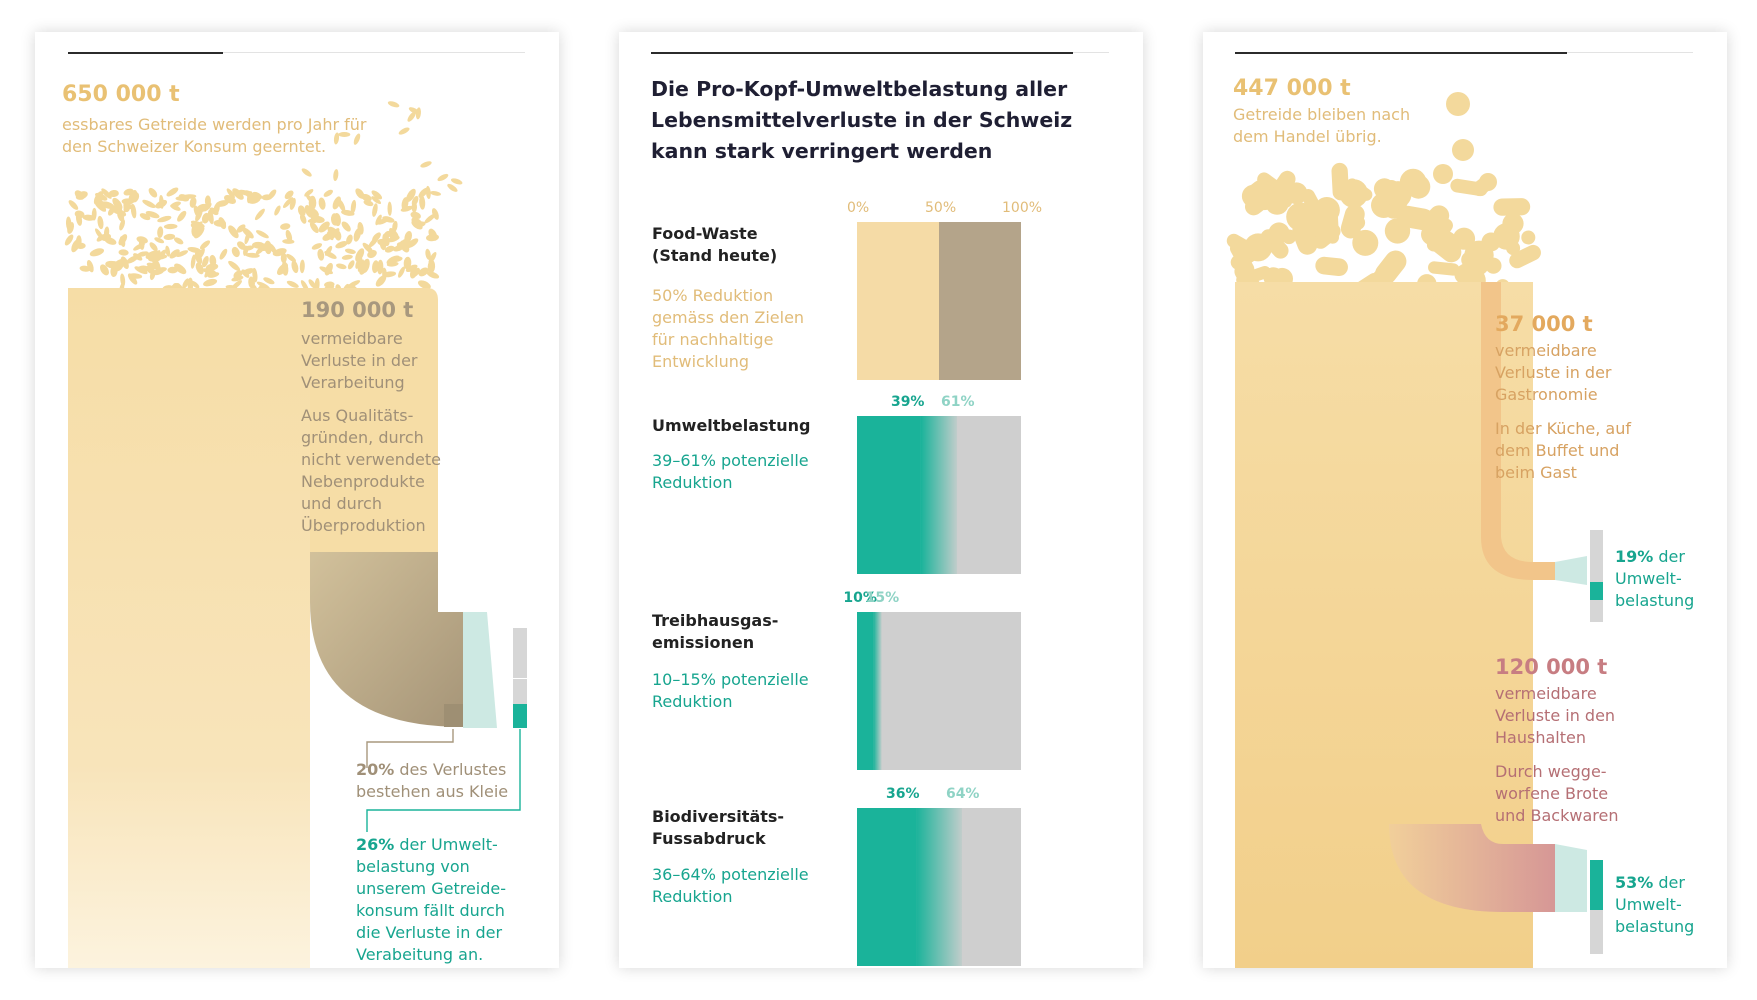  I want to click on household-impact-value: 53%, so click(1634, 882).